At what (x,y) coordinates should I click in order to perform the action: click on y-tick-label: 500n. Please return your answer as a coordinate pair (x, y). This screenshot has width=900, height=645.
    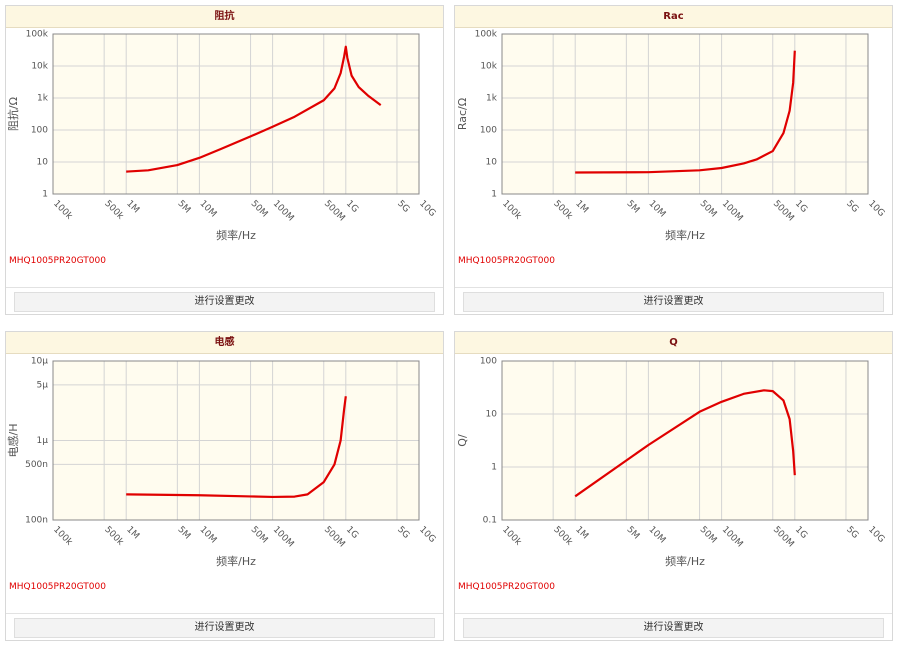
    Looking at the image, I should click on (36, 465).